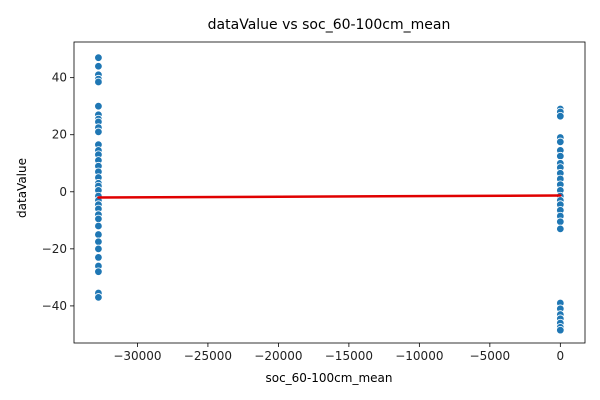 This screenshot has width=600, height=400. What do you see at coordinates (59, 78) in the screenshot?
I see `y-tick-label: 40` at bounding box center [59, 78].